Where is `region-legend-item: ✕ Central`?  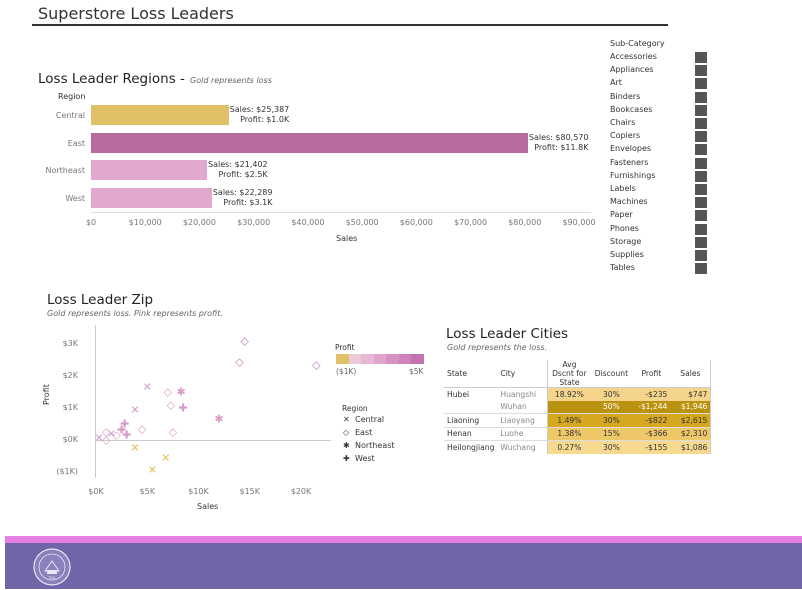
region-legend-item: ✕ Central is located at coordinates (363, 419).